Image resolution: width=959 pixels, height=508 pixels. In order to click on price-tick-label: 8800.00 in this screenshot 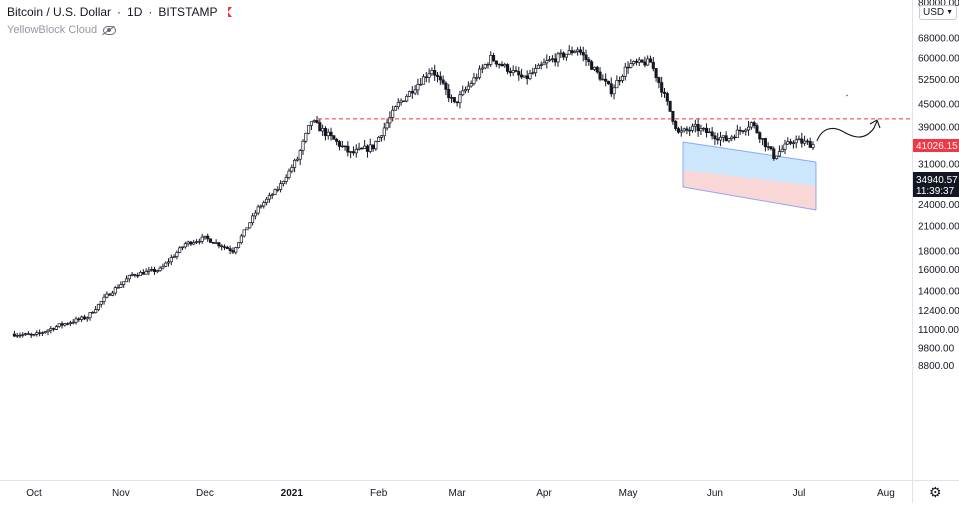, I will do `click(936, 366)`.